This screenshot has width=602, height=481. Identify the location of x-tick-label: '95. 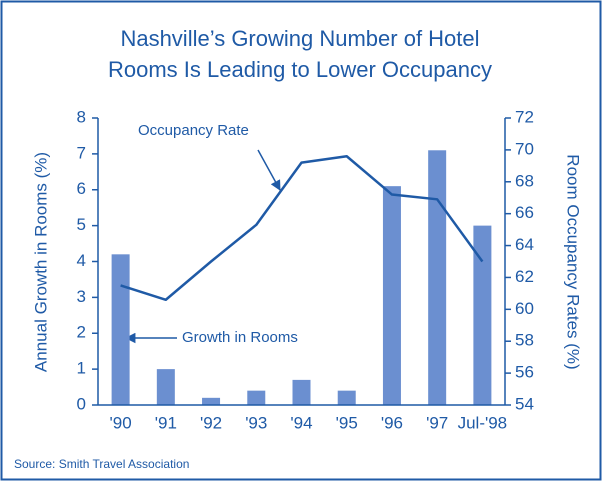
(347, 422).